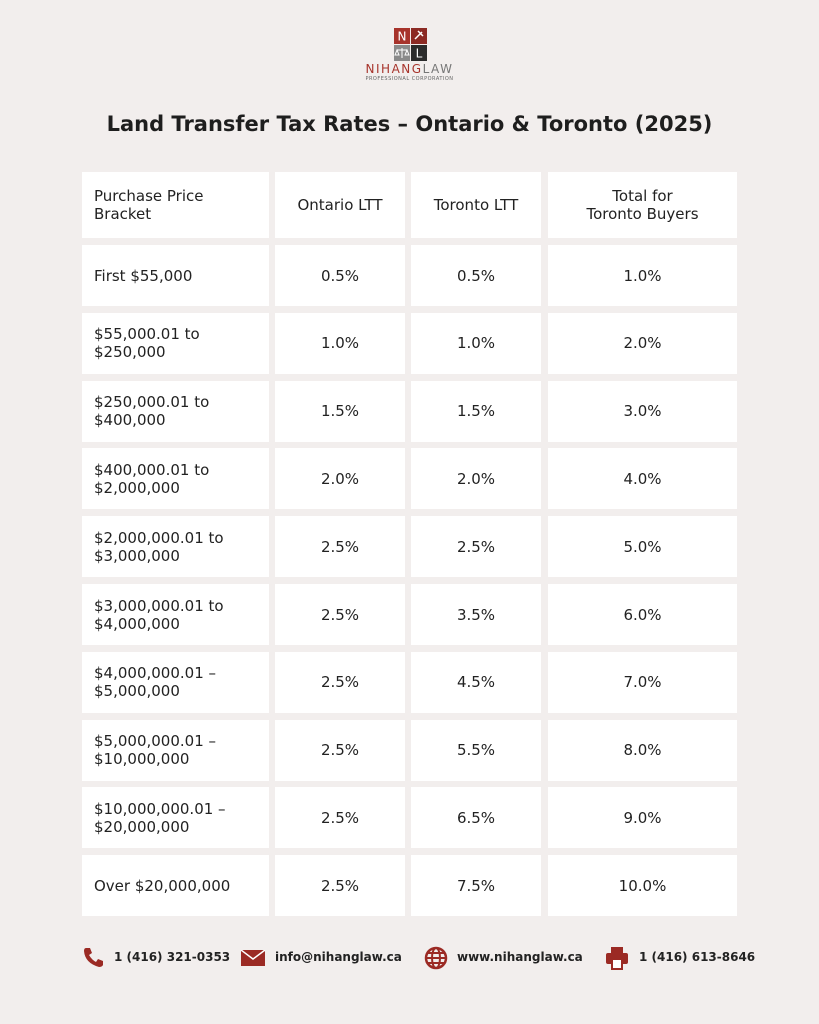  Describe the element at coordinates (476, 614) in the screenshot. I see `table-cell: 3.5%` at that location.